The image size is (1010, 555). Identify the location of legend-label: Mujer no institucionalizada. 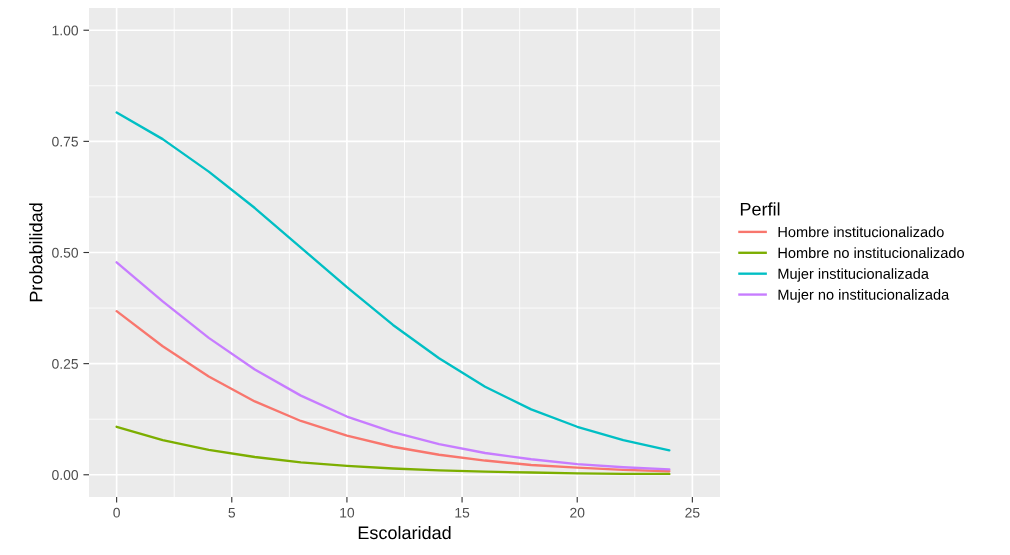
(864, 296).